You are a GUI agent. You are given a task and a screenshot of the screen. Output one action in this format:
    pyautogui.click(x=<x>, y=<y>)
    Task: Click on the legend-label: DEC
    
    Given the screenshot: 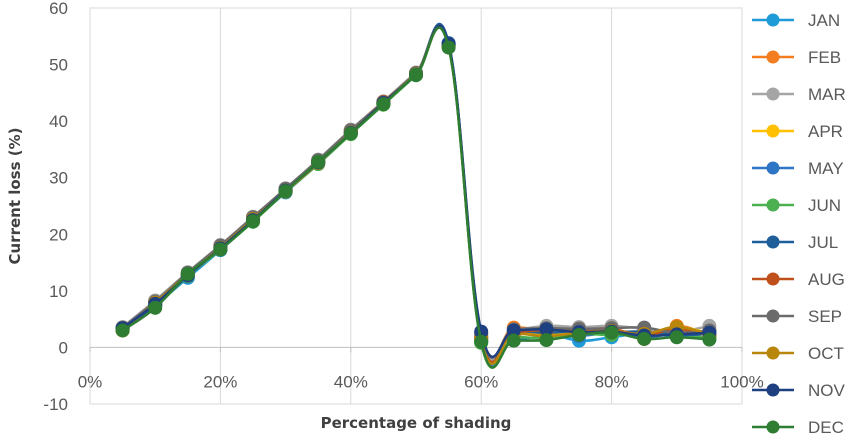 What is the action you would take?
    pyautogui.click(x=826, y=426)
    